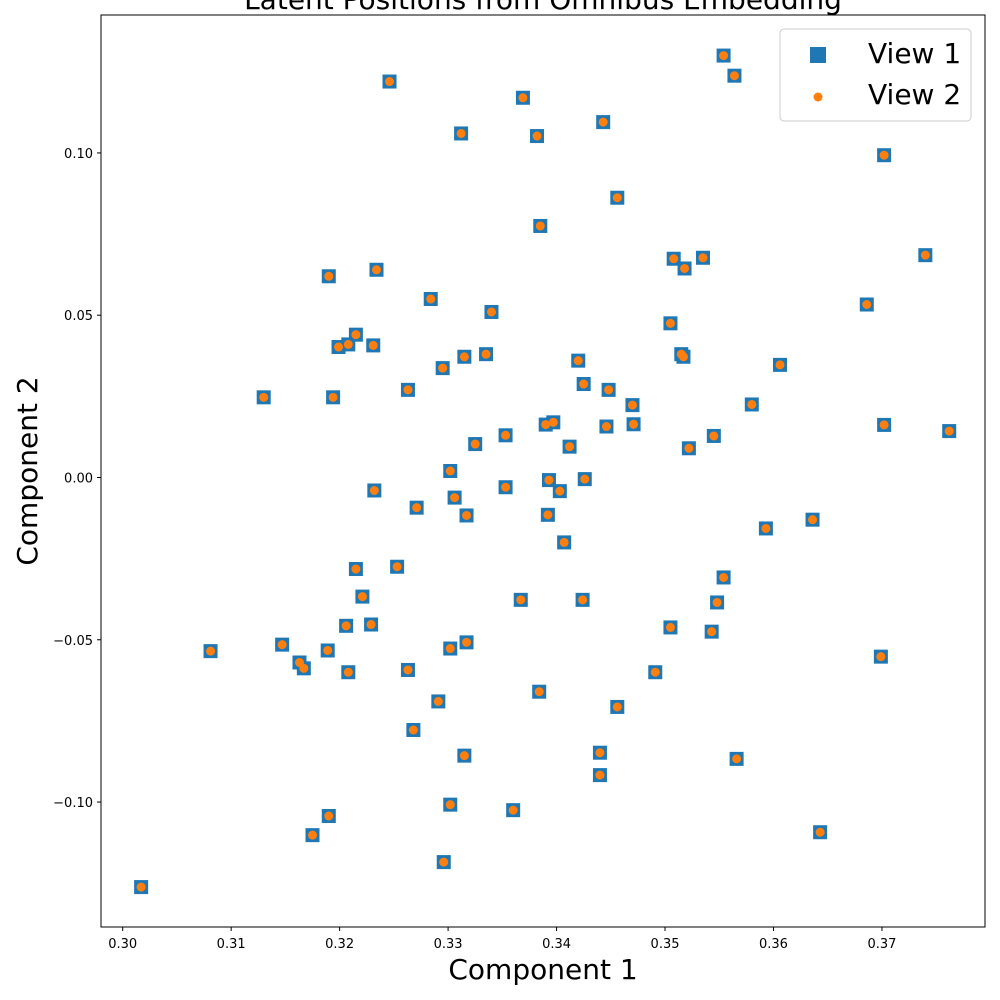 The height and width of the screenshot is (1000, 1000). I want to click on x-tick-label: 0.32, so click(339, 944).